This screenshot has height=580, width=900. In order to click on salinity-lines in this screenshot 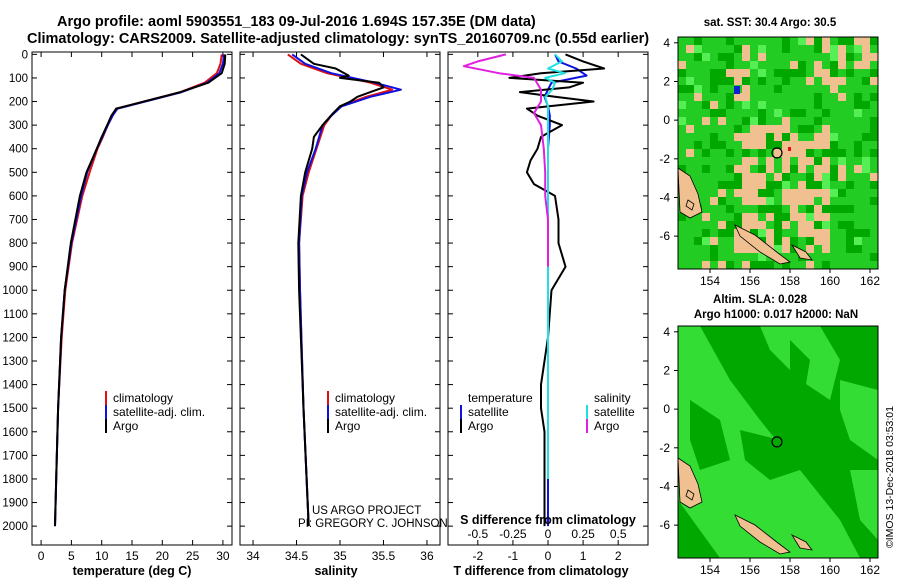, I will do `click(344, 290)`.